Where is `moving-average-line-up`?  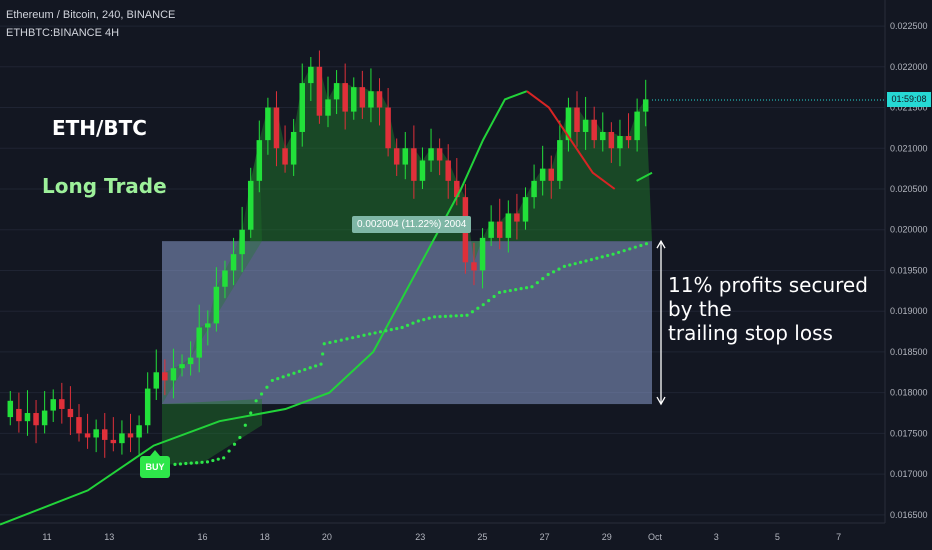 moving-average-line-up is located at coordinates (644, 176).